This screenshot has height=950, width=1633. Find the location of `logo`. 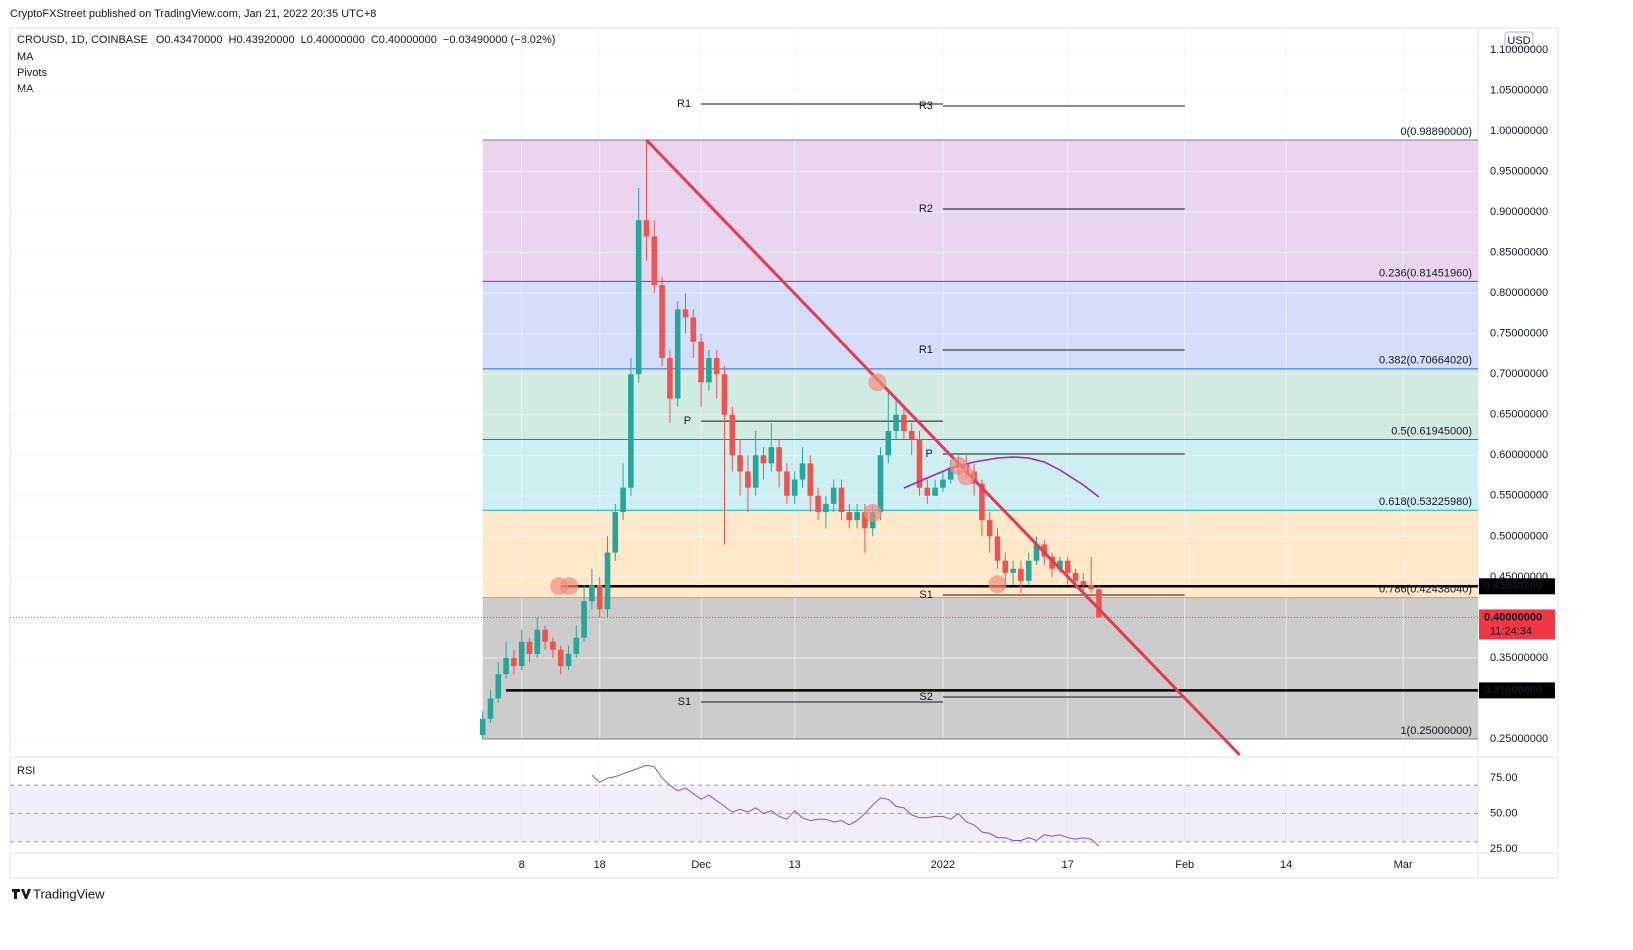

logo is located at coordinates (21, 894).